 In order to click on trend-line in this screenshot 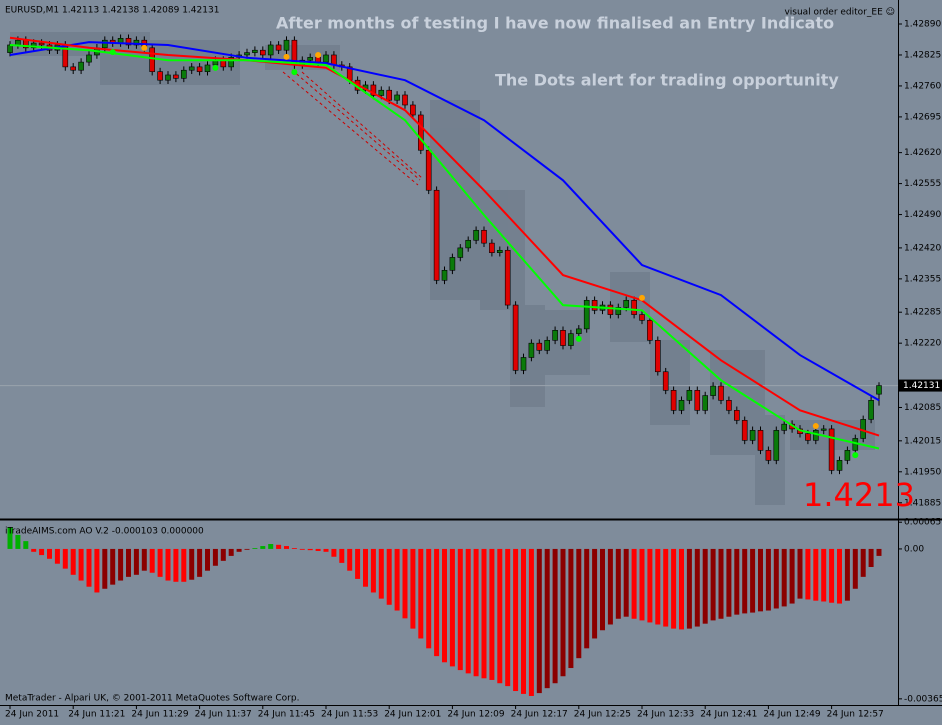, I will do `click(362, 125)`.